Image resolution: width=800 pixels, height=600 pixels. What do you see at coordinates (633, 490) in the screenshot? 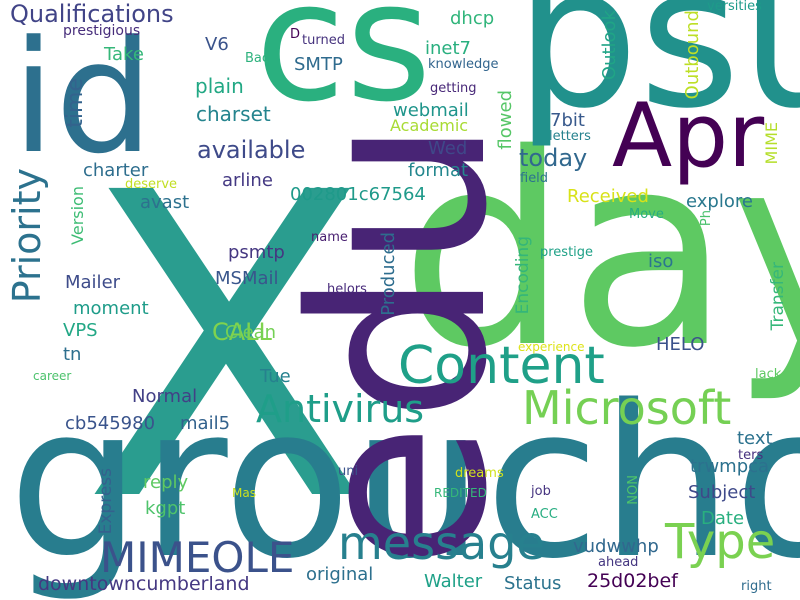
I see `word-non: NON` at bounding box center [633, 490].